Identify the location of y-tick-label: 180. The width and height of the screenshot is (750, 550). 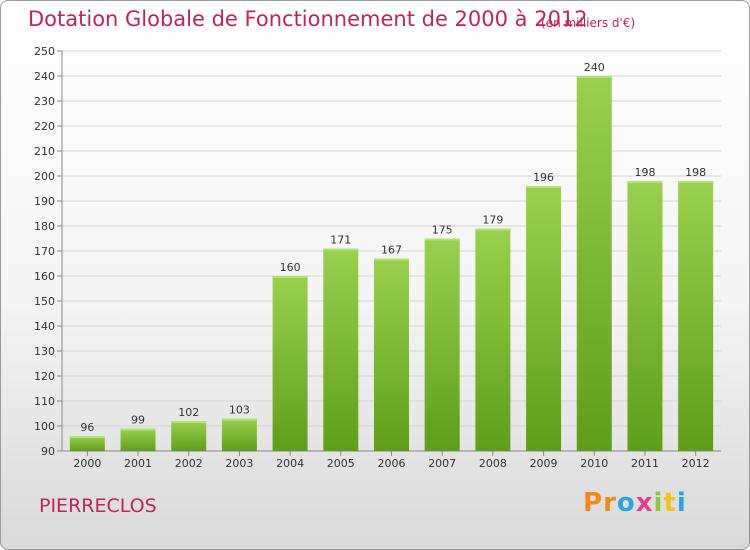
(44, 226).